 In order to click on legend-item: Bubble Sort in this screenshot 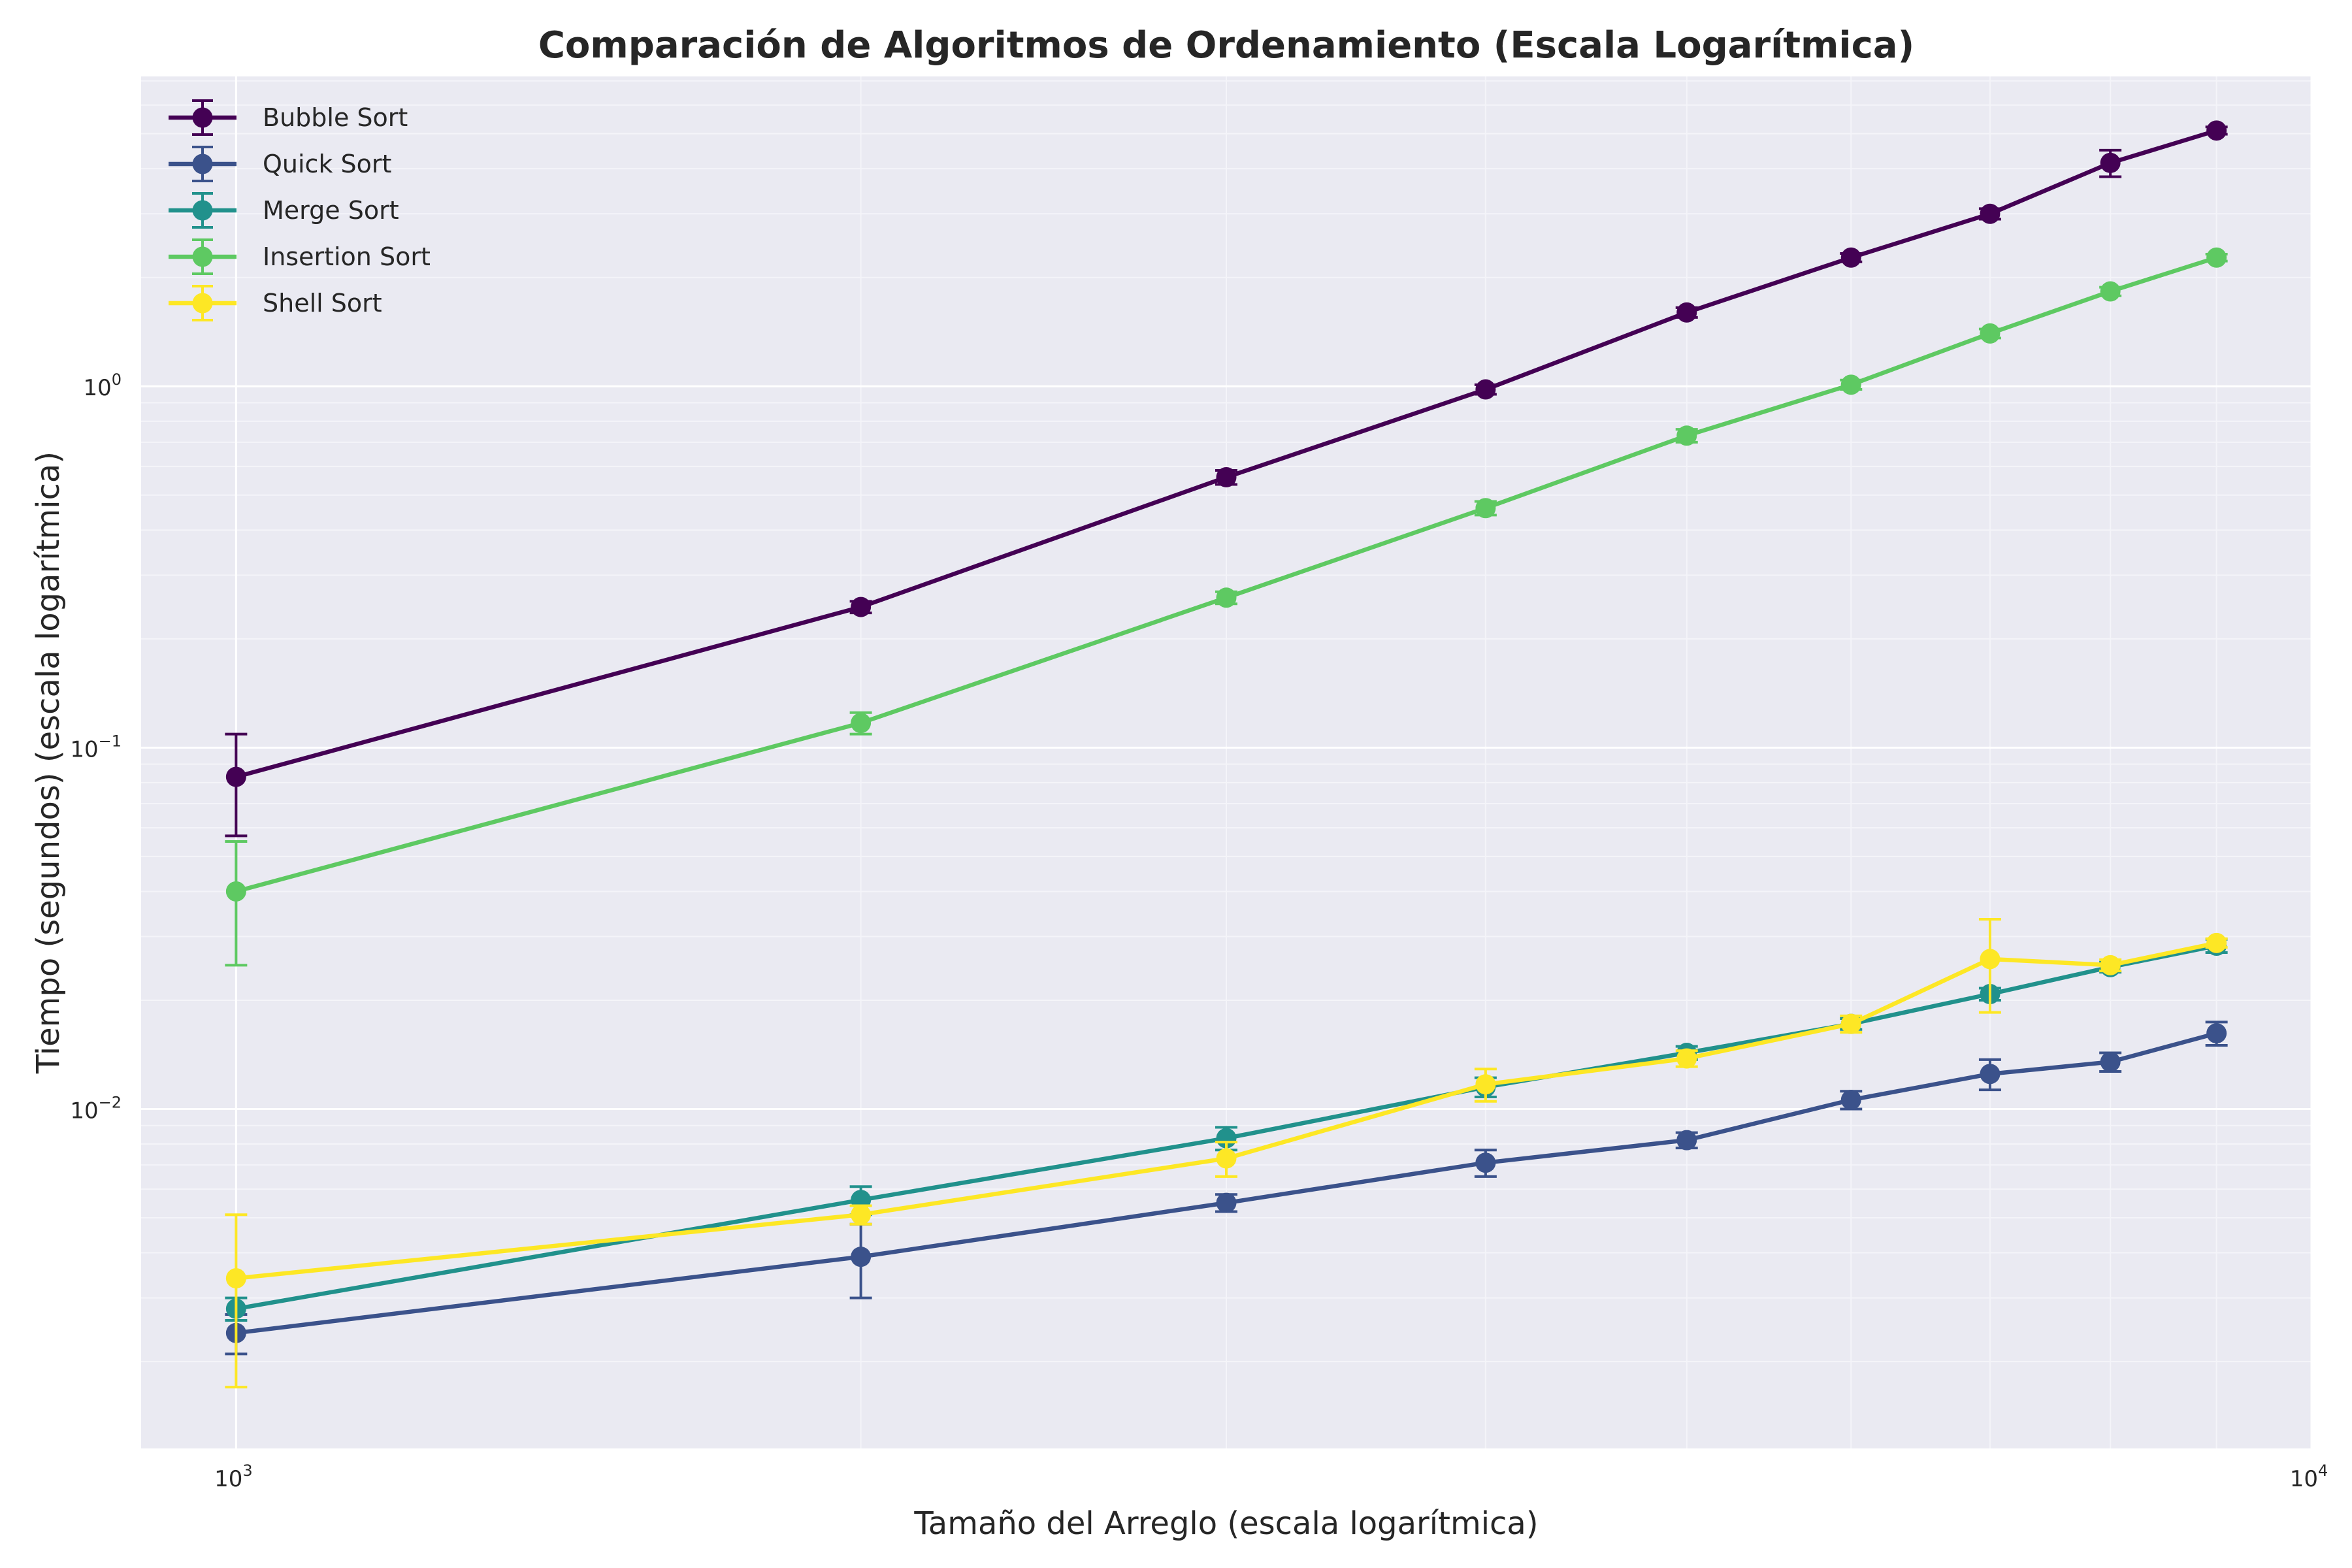, I will do `click(288, 117)`.